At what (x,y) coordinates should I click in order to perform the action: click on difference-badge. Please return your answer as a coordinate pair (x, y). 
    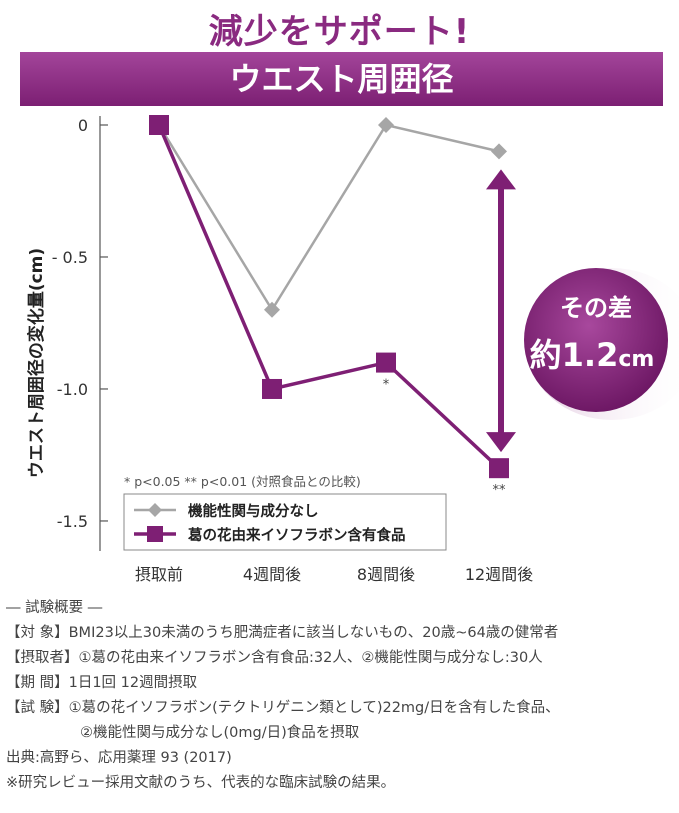
    Looking at the image, I should click on (596, 340).